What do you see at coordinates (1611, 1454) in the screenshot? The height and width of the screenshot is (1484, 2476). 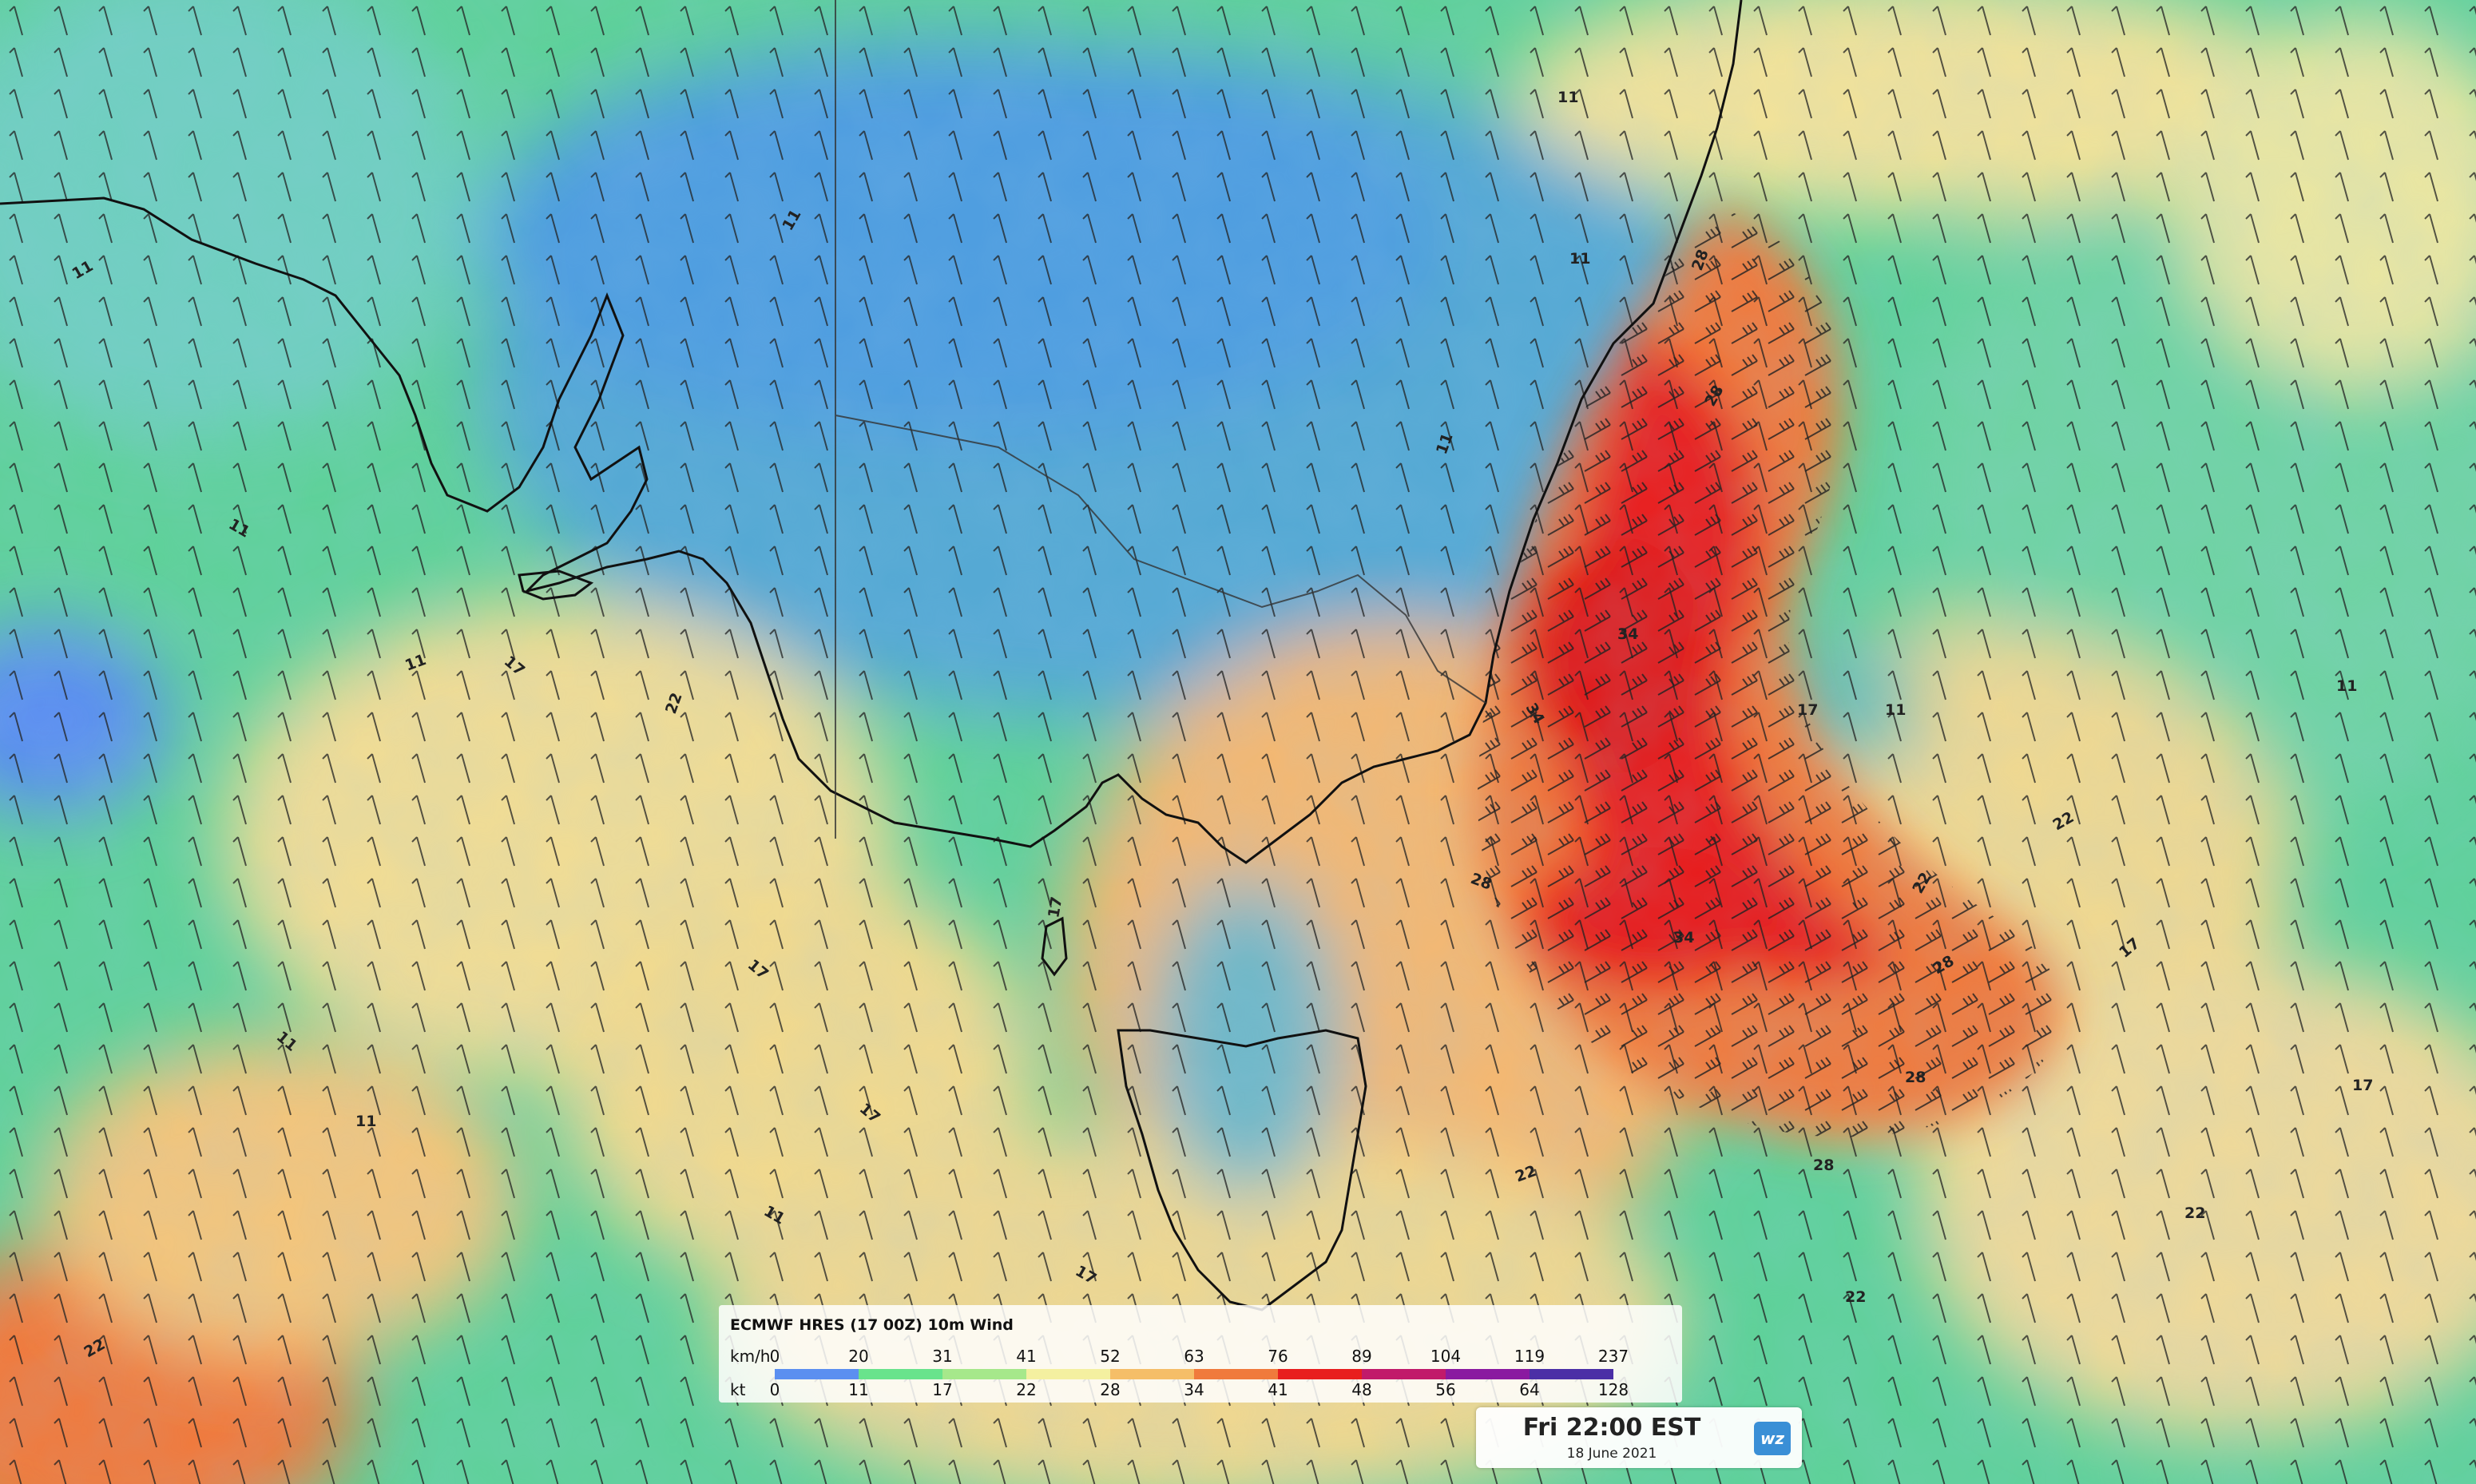 I see `forecast-date: 18 June 2021` at bounding box center [1611, 1454].